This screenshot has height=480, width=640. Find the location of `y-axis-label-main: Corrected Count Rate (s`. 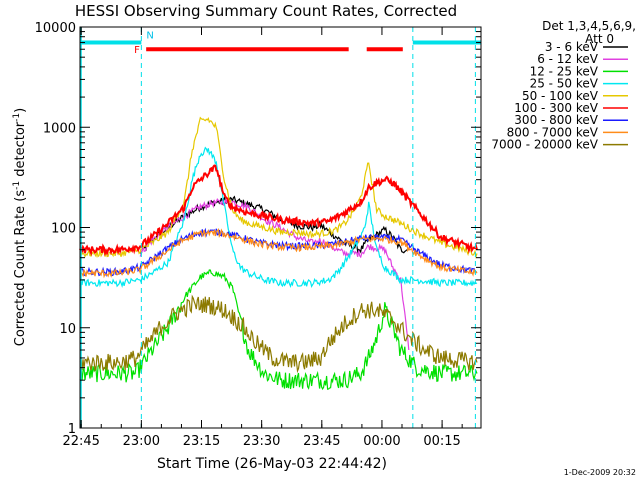

y-axis-label-main: Corrected Count Rate (s is located at coordinates (20, 268).